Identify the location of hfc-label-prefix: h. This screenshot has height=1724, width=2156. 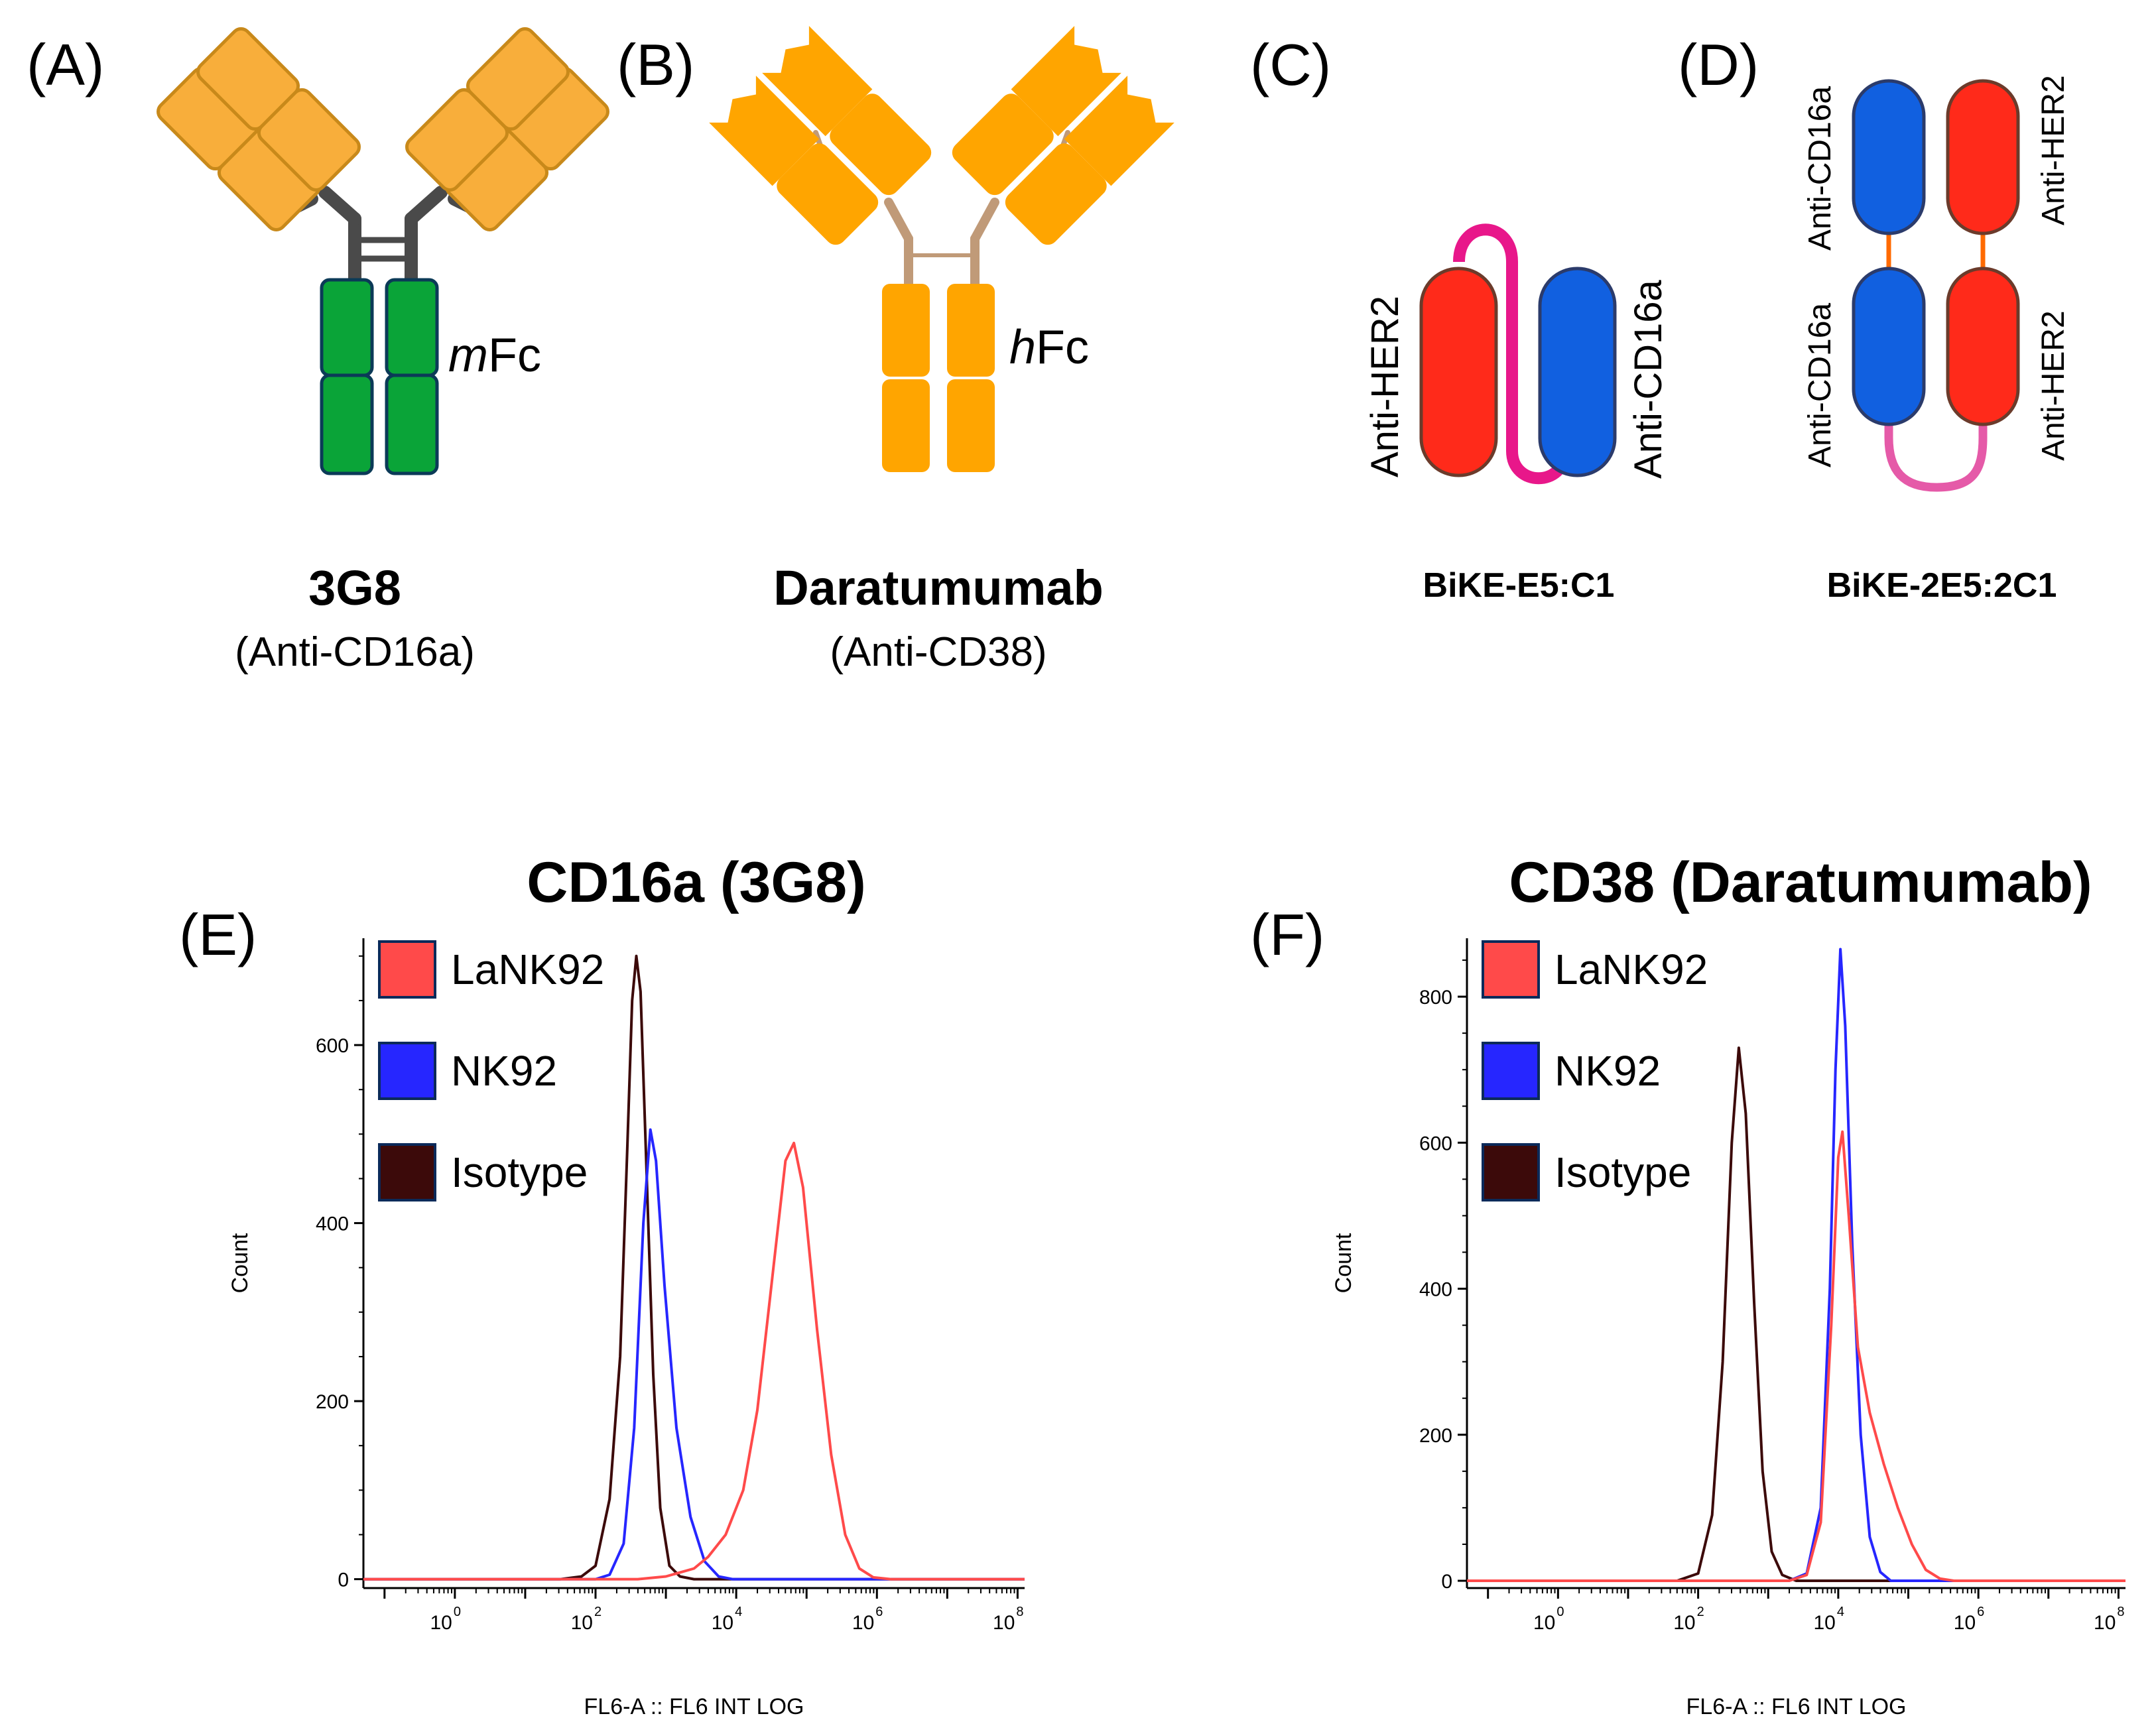
(1022, 347).